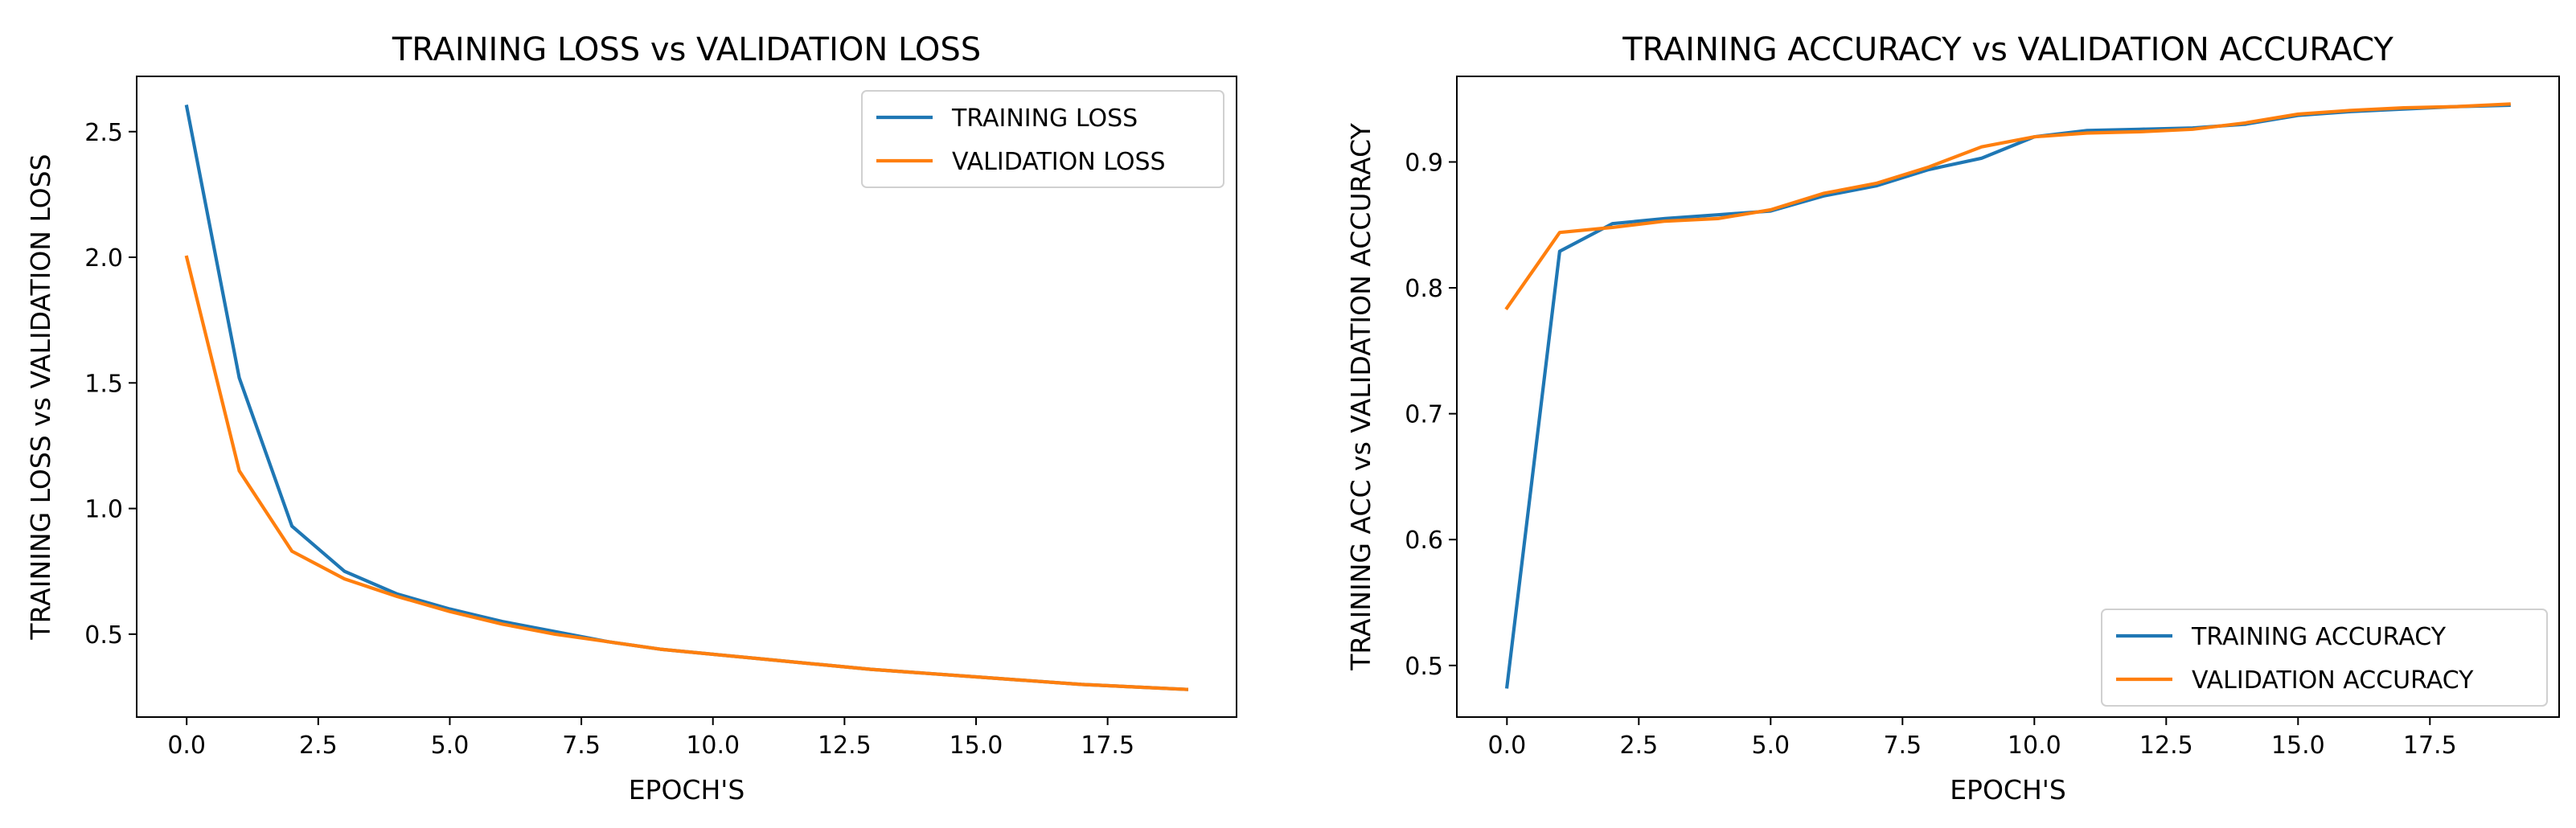  What do you see at coordinates (1059, 162) in the screenshot?
I see `chart0-legend-label-1: VALIDATION LOSS` at bounding box center [1059, 162].